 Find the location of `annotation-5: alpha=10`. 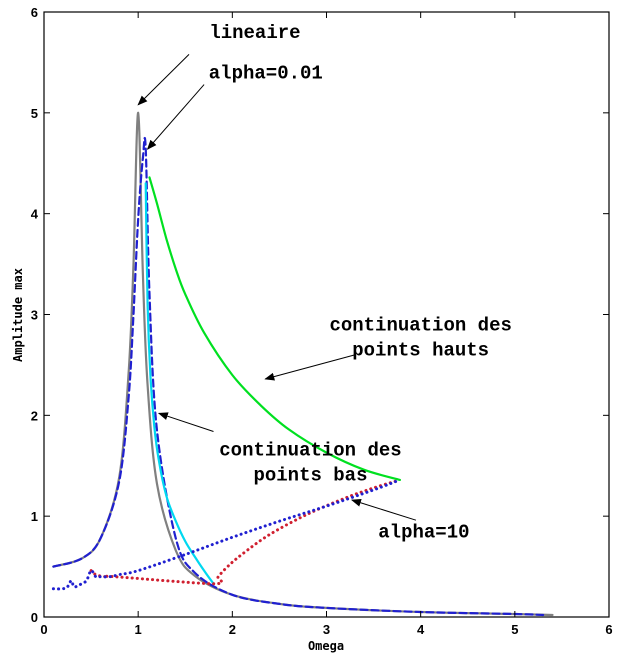

annotation-5: alpha=10 is located at coordinates (410, 520).